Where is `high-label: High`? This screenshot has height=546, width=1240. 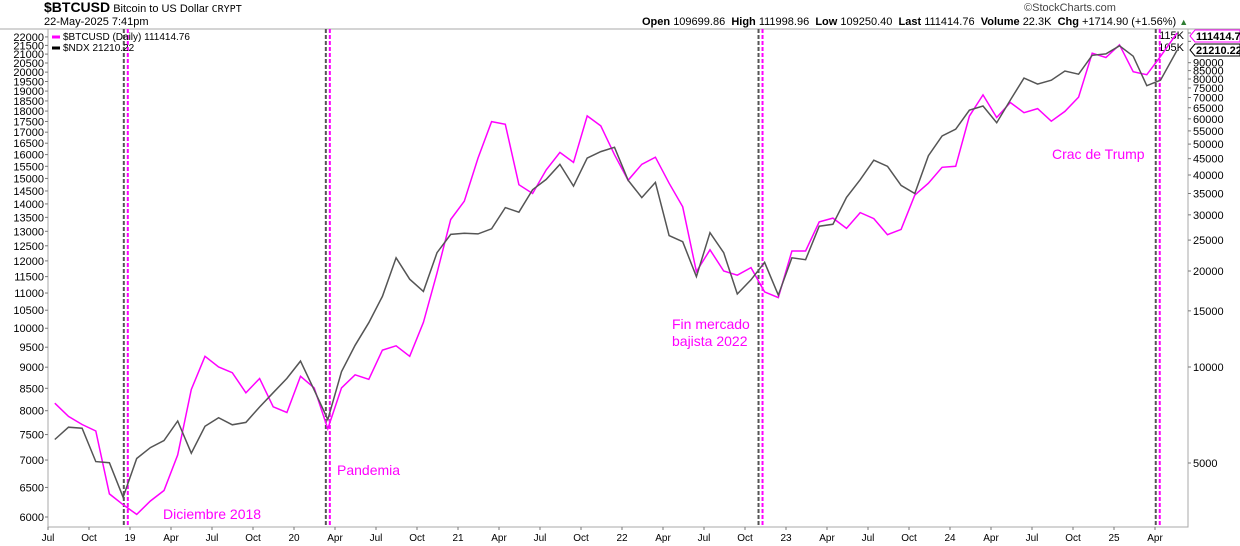
high-label: High is located at coordinates (743, 22).